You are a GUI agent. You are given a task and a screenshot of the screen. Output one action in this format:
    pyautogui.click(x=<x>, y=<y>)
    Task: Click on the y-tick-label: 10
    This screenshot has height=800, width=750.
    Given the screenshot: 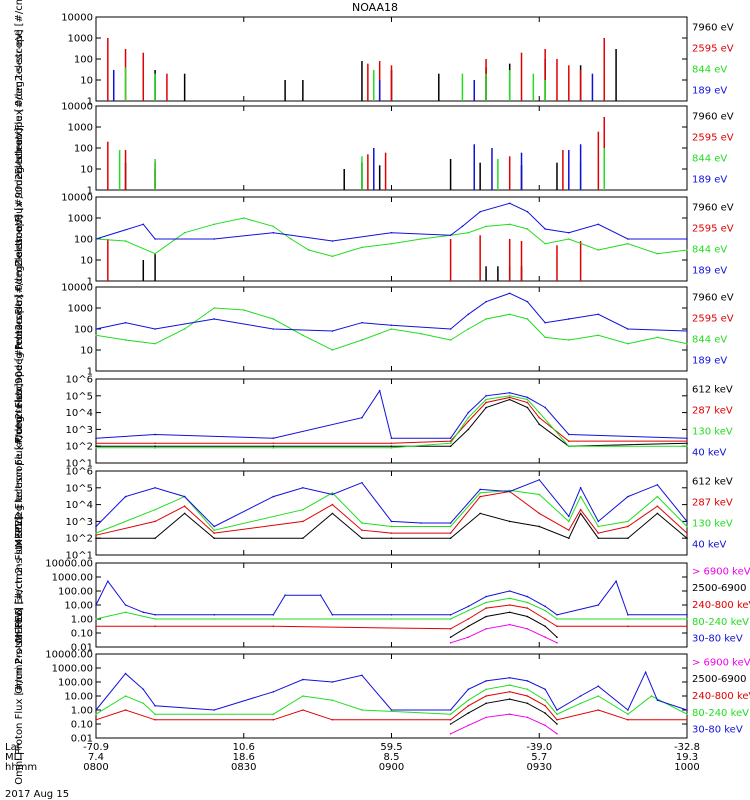 What is the action you would take?
    pyautogui.click(x=86, y=81)
    